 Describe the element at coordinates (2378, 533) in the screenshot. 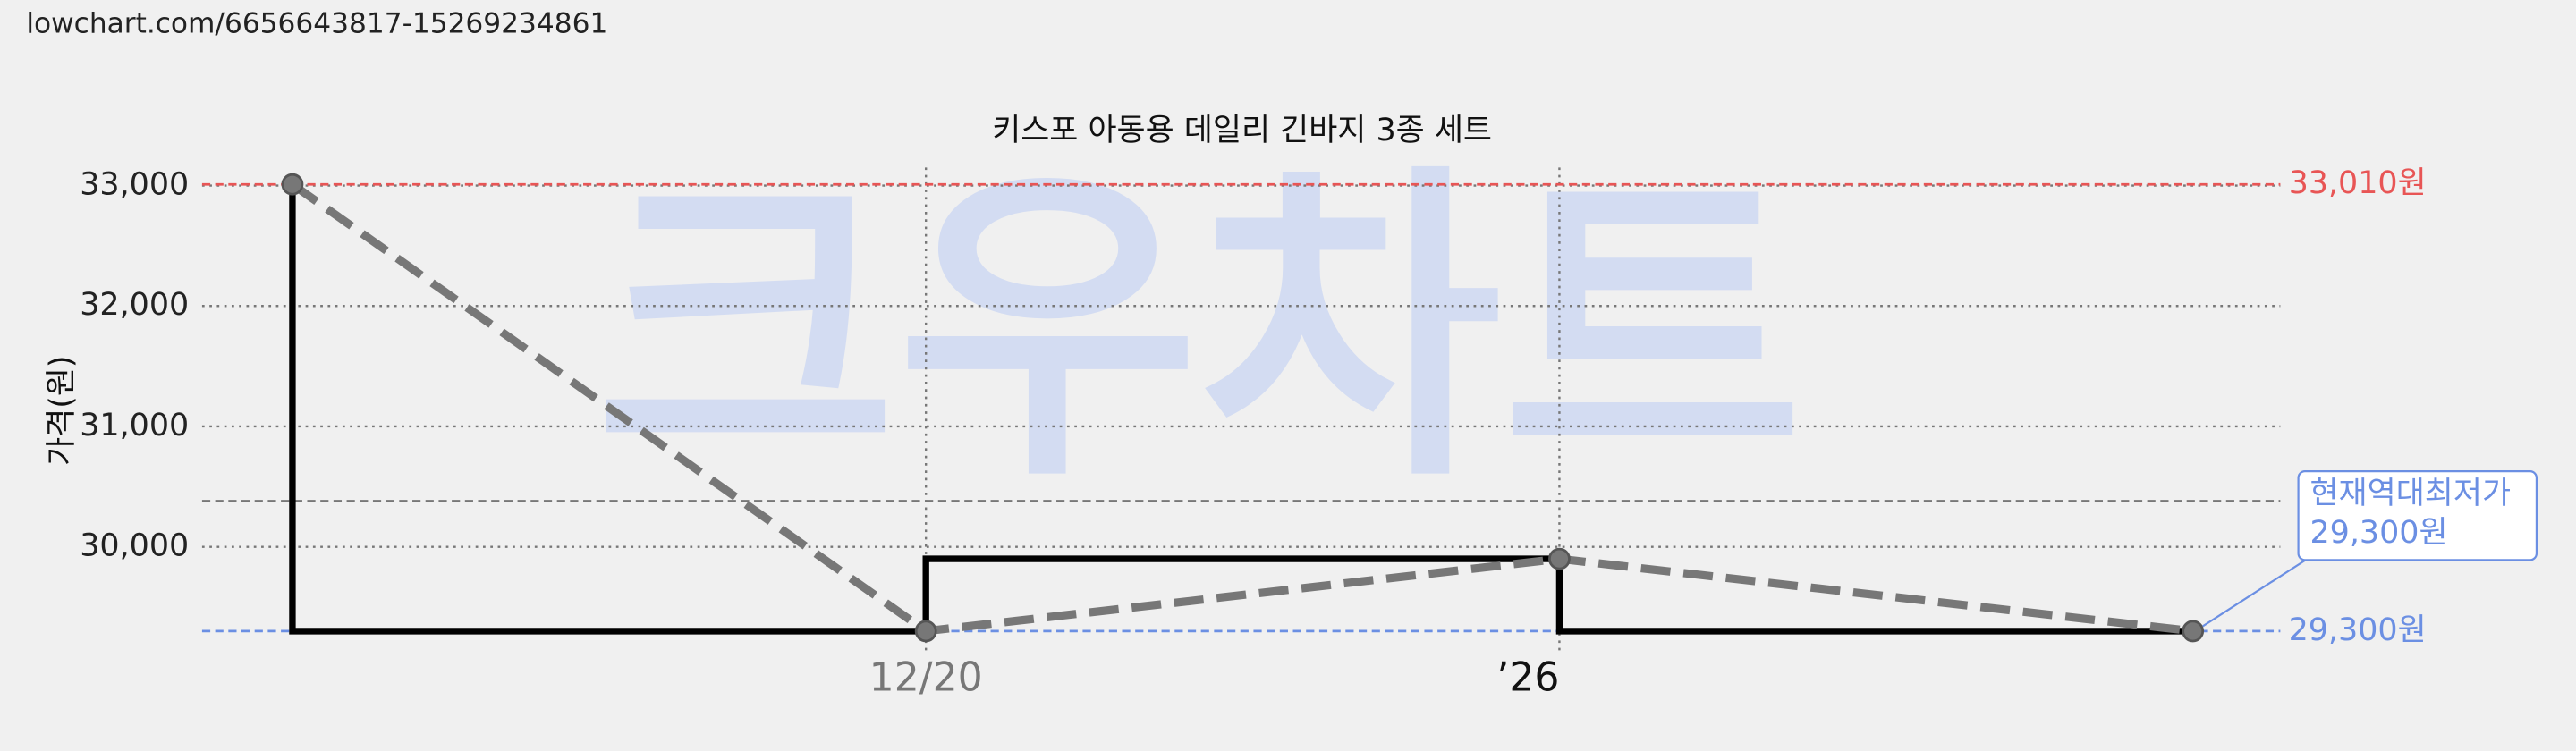

I see `annotation-text: 29,300원` at that location.